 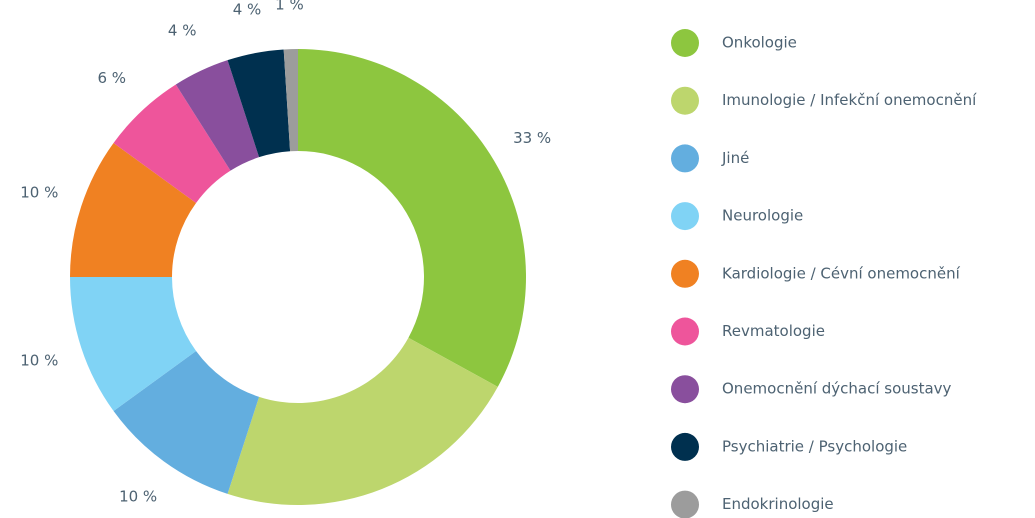 What do you see at coordinates (773, 331) in the screenshot?
I see `legend-label: Revmatologie` at bounding box center [773, 331].